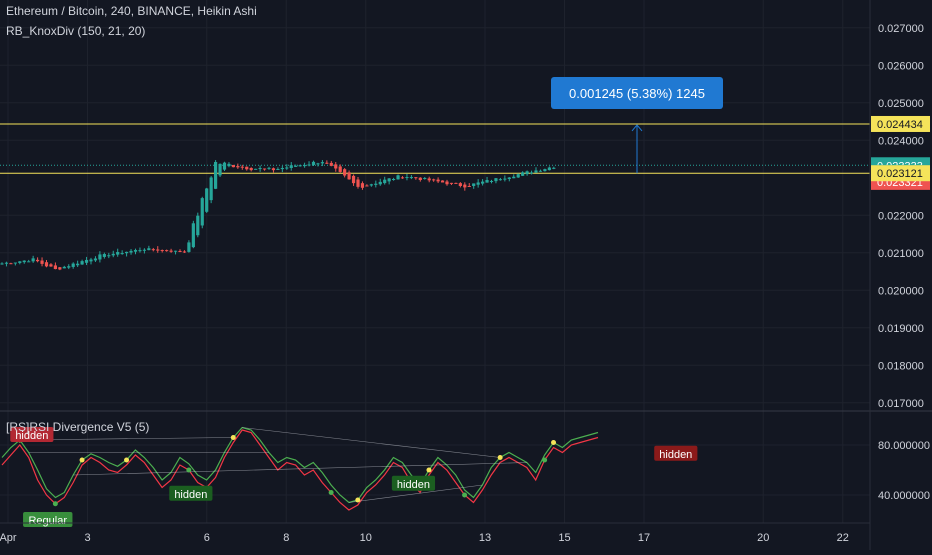 The height and width of the screenshot is (555, 932). I want to click on divergence-line, so click(415, 493).